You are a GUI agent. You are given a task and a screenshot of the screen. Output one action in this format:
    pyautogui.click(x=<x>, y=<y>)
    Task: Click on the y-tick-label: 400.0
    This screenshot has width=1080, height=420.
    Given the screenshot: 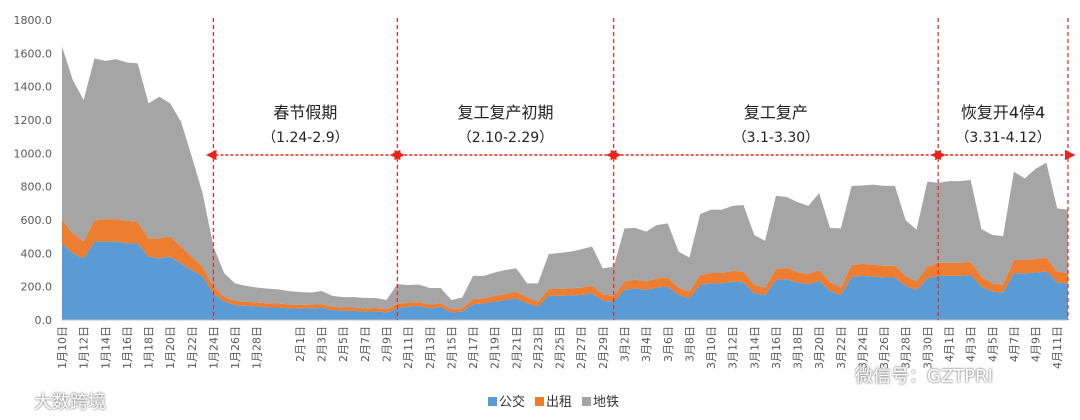 What is the action you would take?
    pyautogui.click(x=37, y=253)
    